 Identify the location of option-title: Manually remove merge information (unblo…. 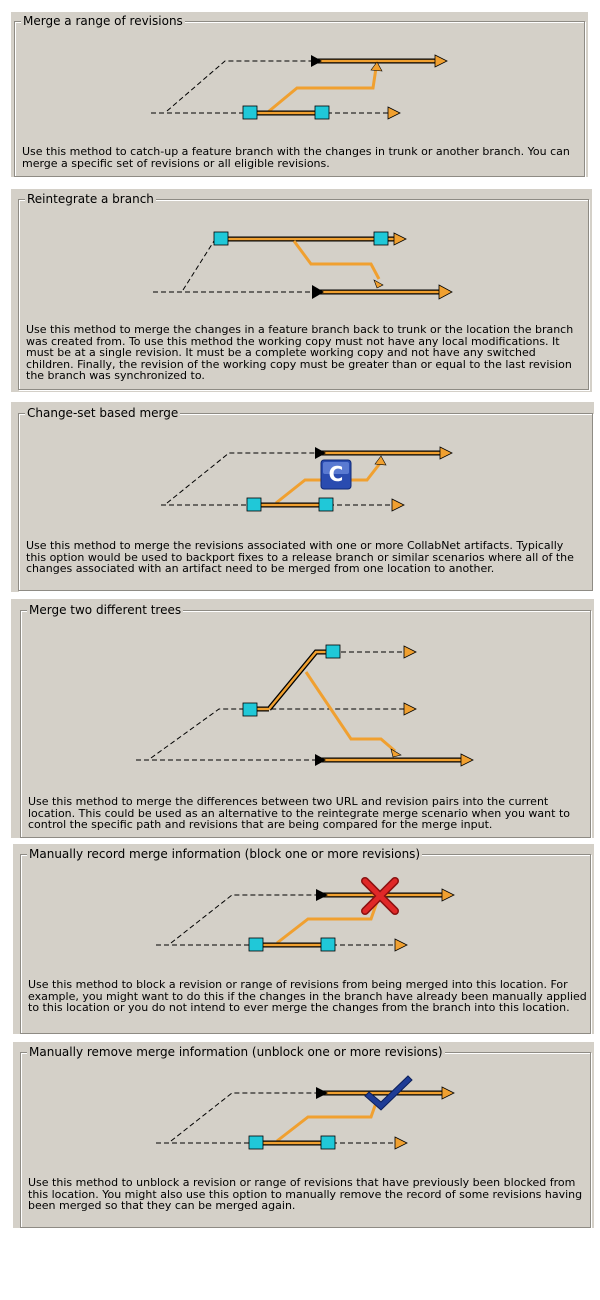
(236, 1052).